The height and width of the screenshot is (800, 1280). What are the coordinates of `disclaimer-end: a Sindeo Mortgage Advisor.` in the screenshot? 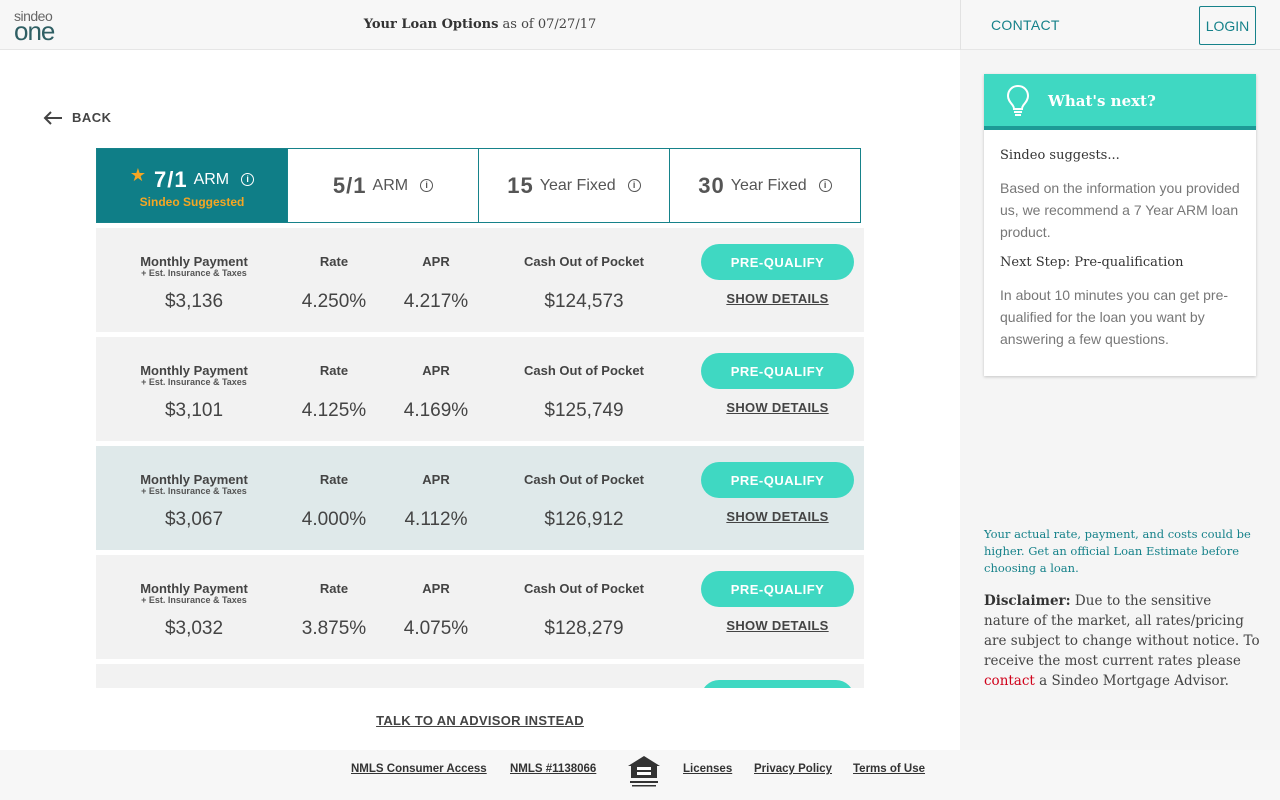 It's located at (1131, 681).